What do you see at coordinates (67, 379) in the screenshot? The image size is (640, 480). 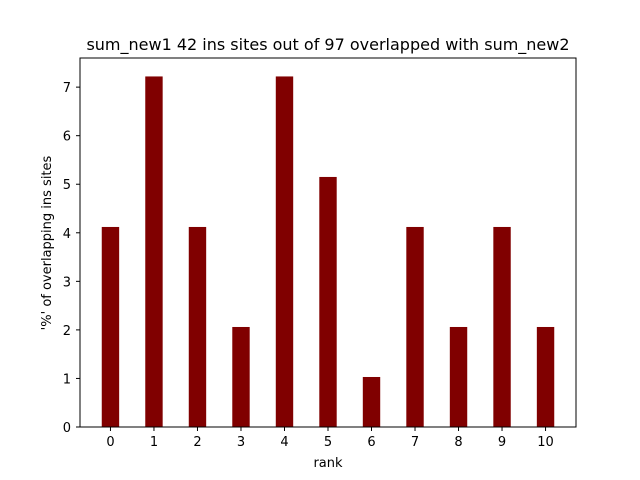 I see `y-tick-label: 1` at bounding box center [67, 379].